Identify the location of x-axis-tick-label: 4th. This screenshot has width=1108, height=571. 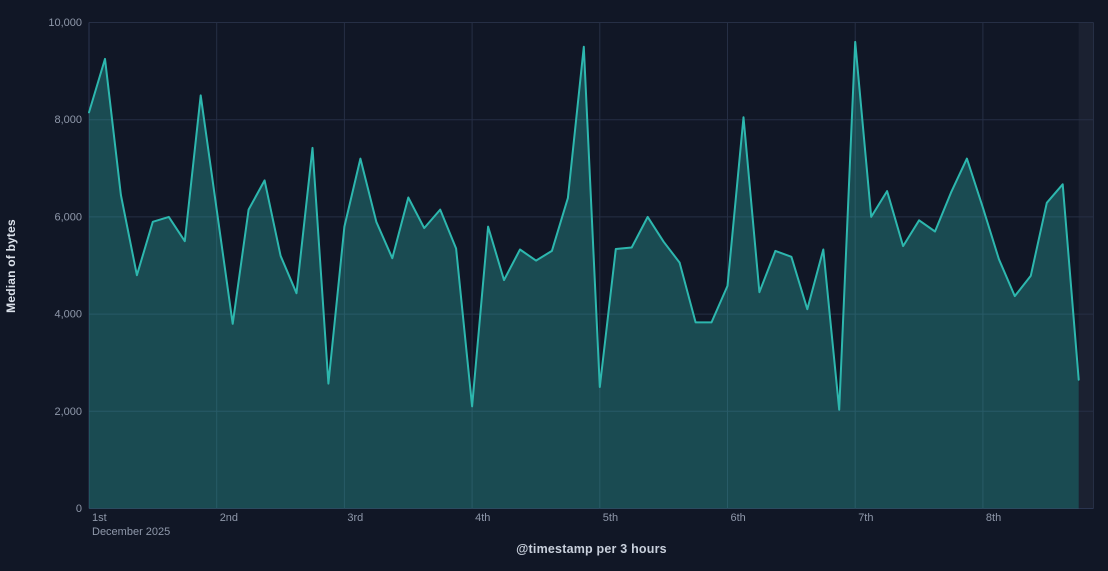
(482, 518).